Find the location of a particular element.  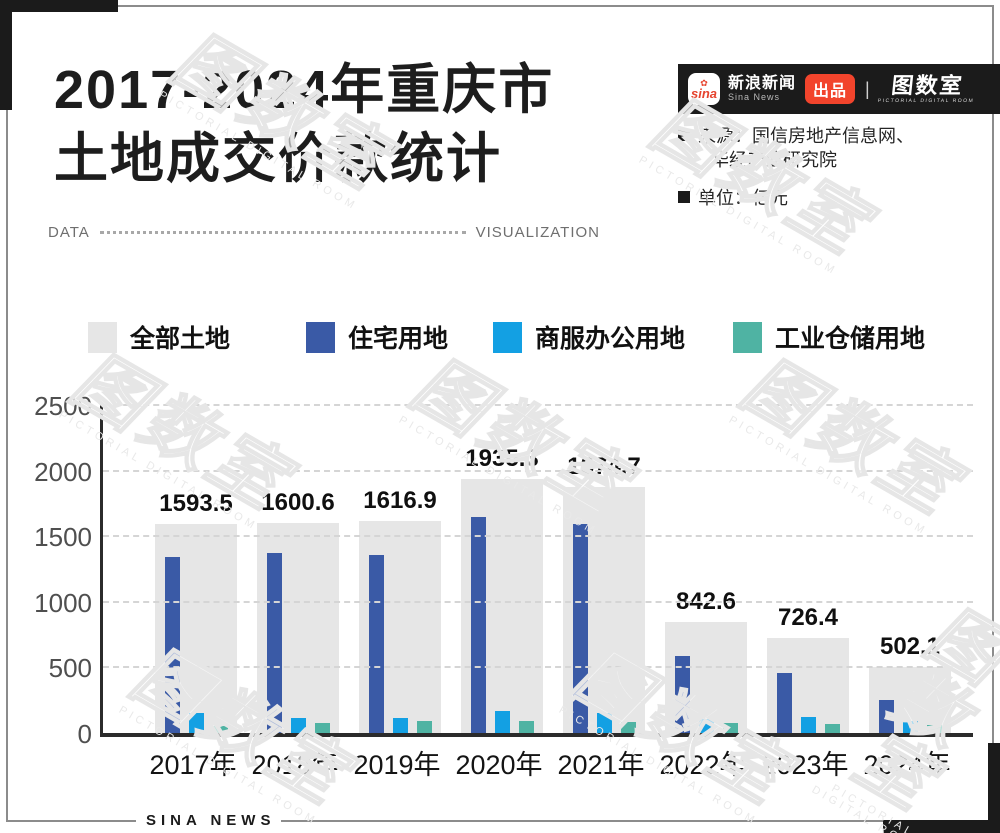

data-visualization-divider: DATA VISUALIZATION is located at coordinates (324, 232).